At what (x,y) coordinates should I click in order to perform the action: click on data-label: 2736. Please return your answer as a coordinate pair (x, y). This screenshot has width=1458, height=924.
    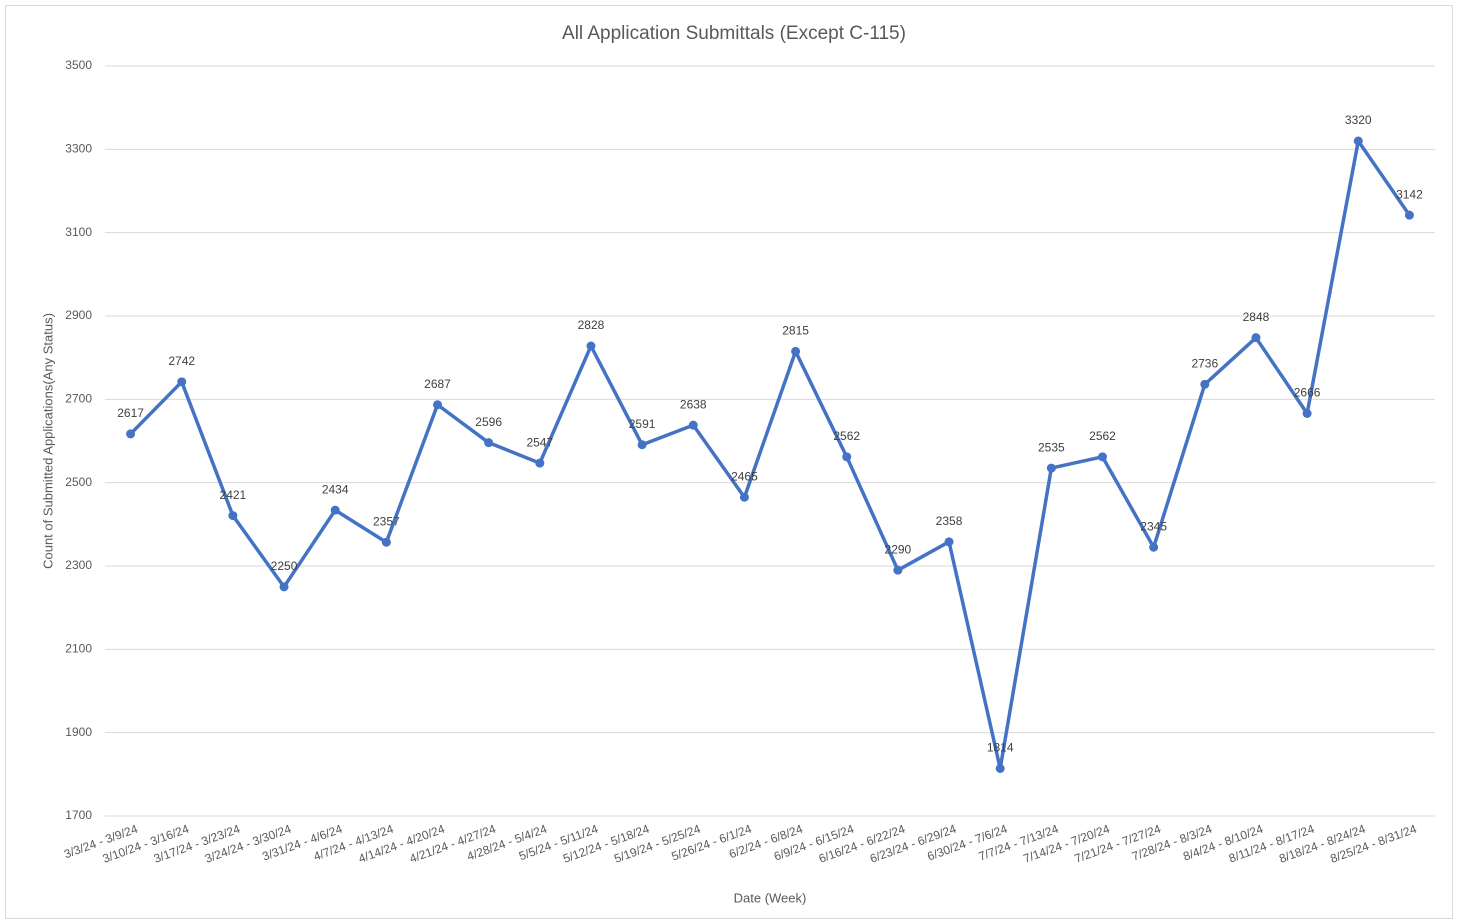
    Looking at the image, I should click on (1204, 364).